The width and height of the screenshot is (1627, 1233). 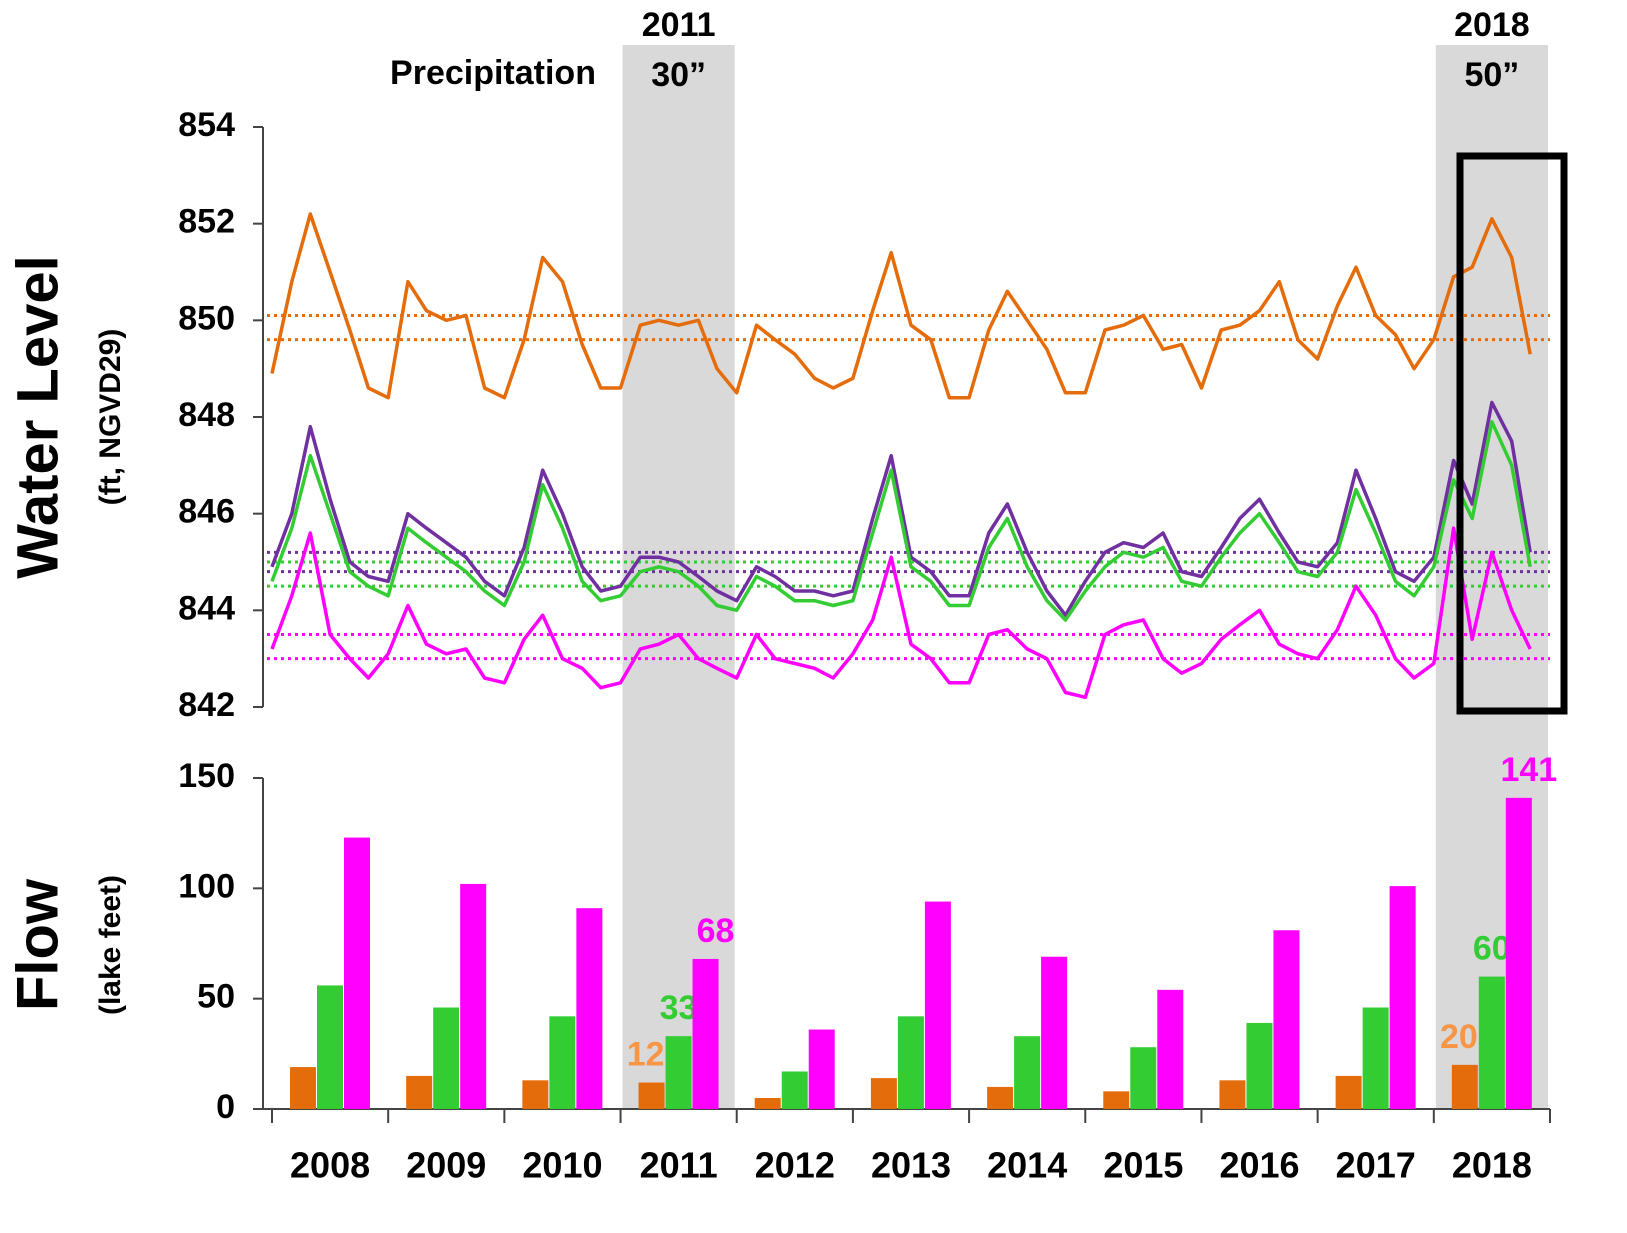 What do you see at coordinates (1491, 75) in the screenshot?
I see `highlight-label: 50”` at bounding box center [1491, 75].